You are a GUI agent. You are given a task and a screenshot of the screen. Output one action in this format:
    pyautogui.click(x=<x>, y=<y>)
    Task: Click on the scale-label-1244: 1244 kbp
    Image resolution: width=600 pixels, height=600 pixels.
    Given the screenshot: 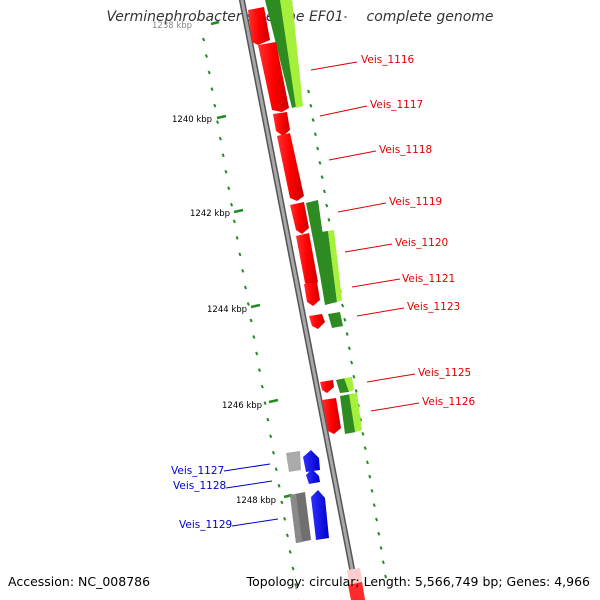 What is the action you would take?
    pyautogui.click(x=227, y=310)
    